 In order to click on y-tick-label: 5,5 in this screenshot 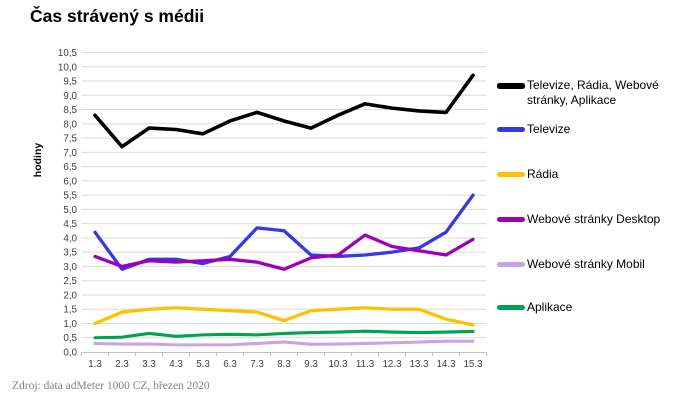, I will do `click(70, 196)`.